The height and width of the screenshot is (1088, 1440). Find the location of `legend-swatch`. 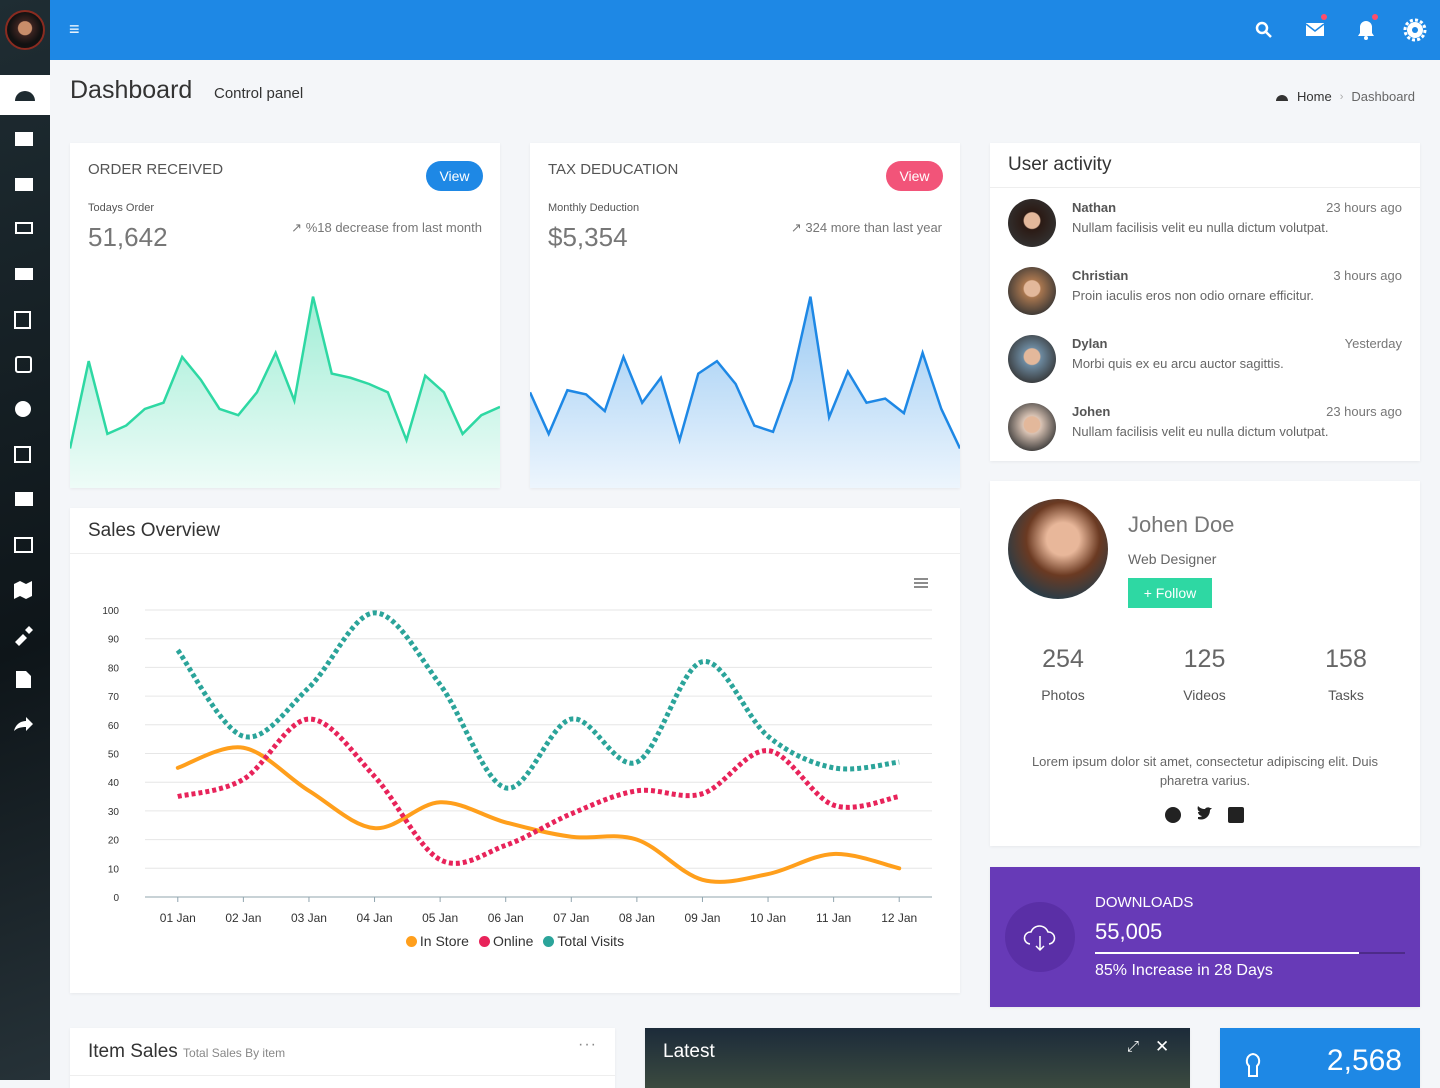

legend-swatch is located at coordinates (549, 941).